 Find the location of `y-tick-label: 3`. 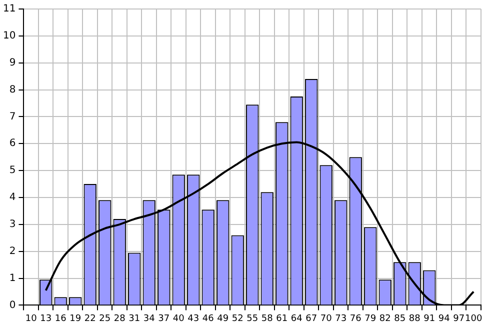

y-tick-label: 3 is located at coordinates (12, 224).